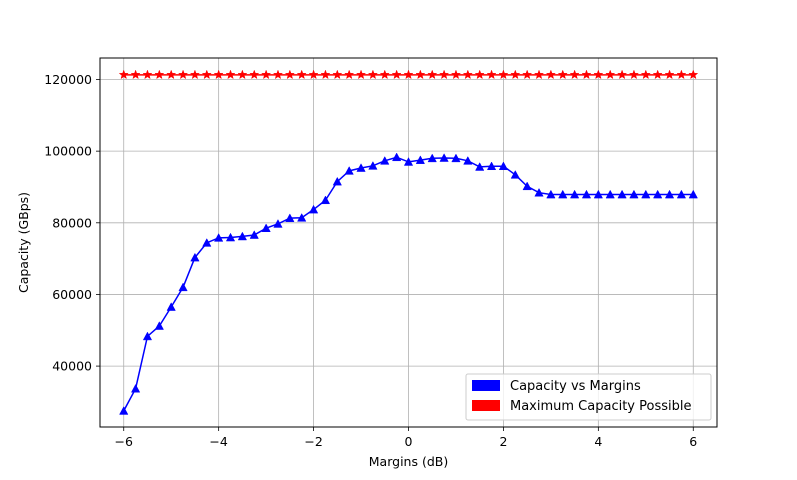 The image size is (797, 480). What do you see at coordinates (486, 385) in the screenshot?
I see `legend-swatch-capacity-vs-margins` at bounding box center [486, 385].